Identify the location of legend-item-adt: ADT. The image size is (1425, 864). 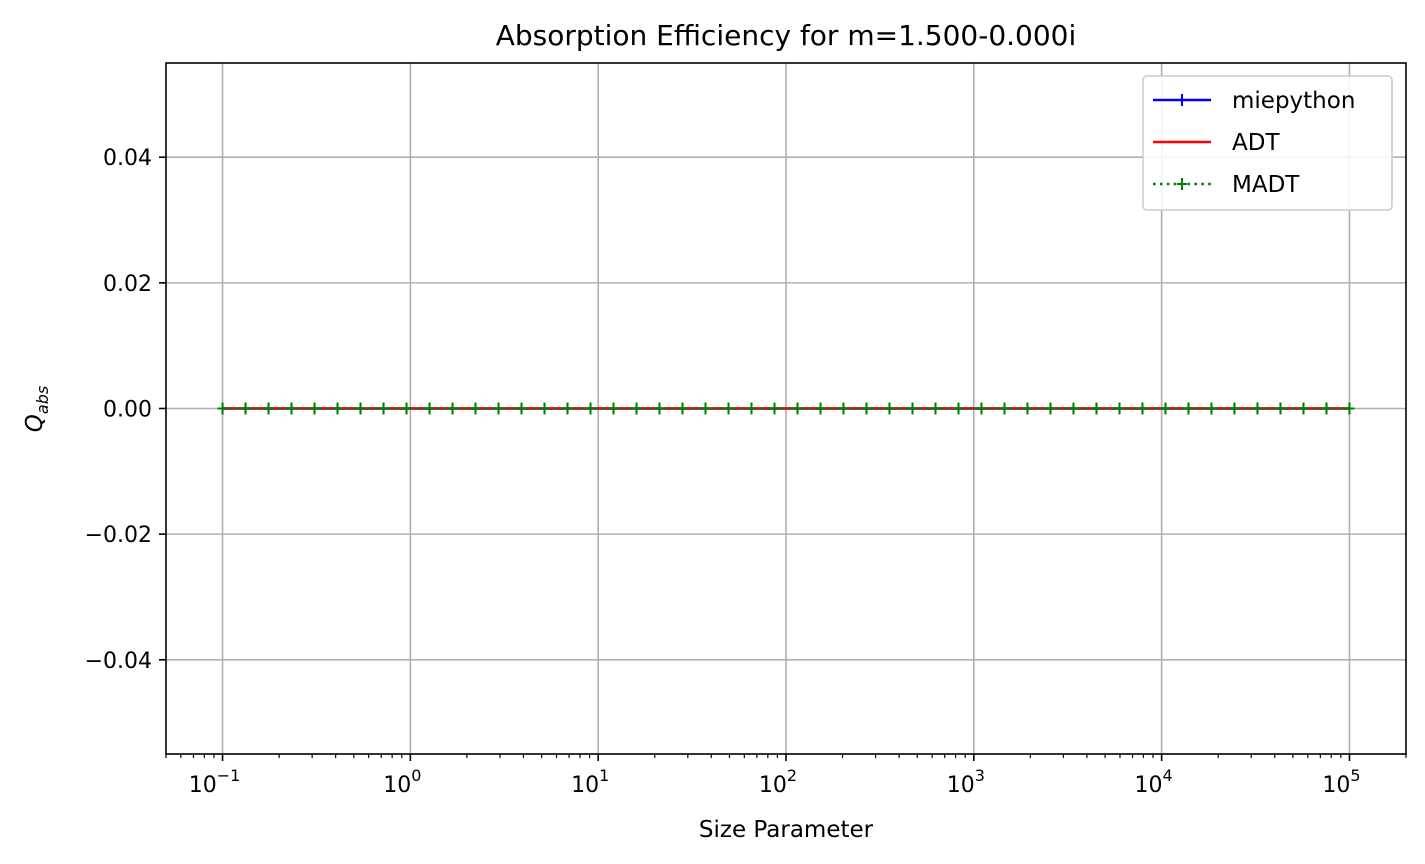
(1216, 143).